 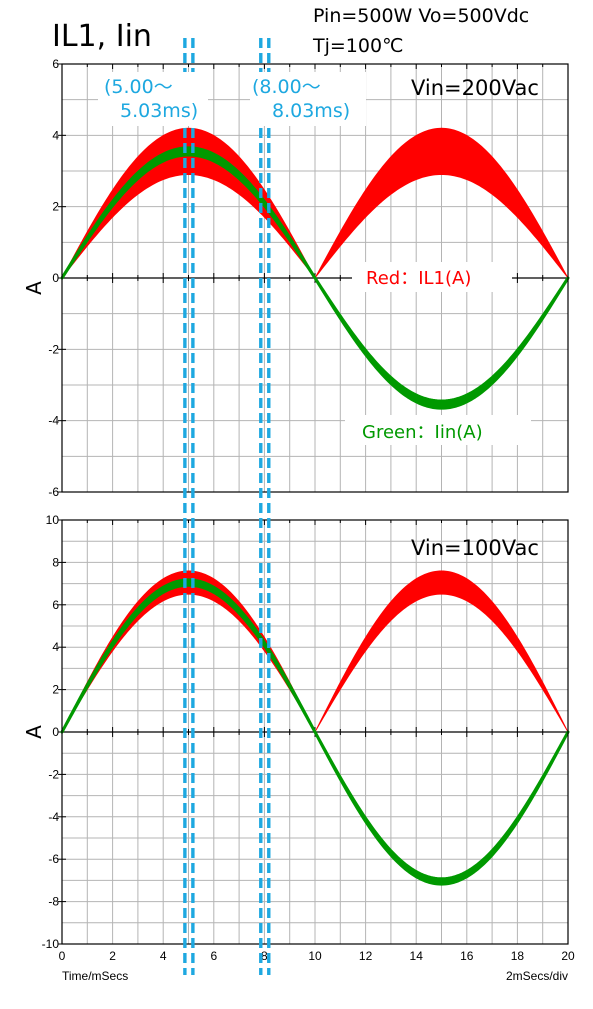 I want to click on conditions-line-2: Tj=100℃, so click(x=357, y=46).